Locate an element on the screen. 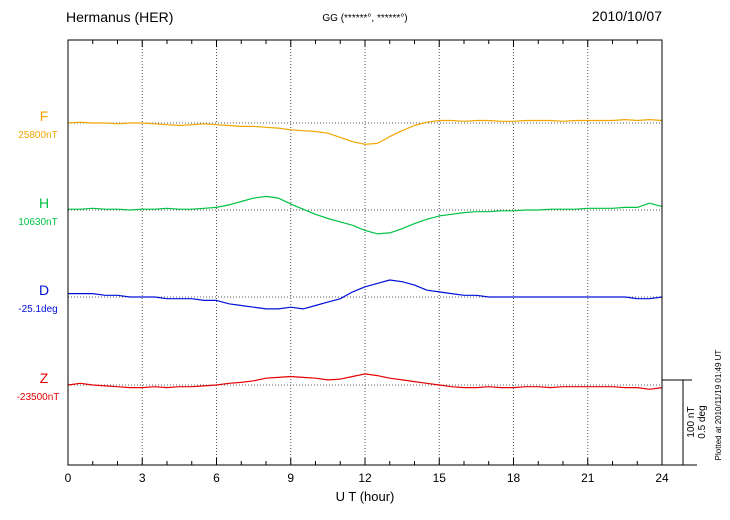  trace-D is located at coordinates (365, 294).